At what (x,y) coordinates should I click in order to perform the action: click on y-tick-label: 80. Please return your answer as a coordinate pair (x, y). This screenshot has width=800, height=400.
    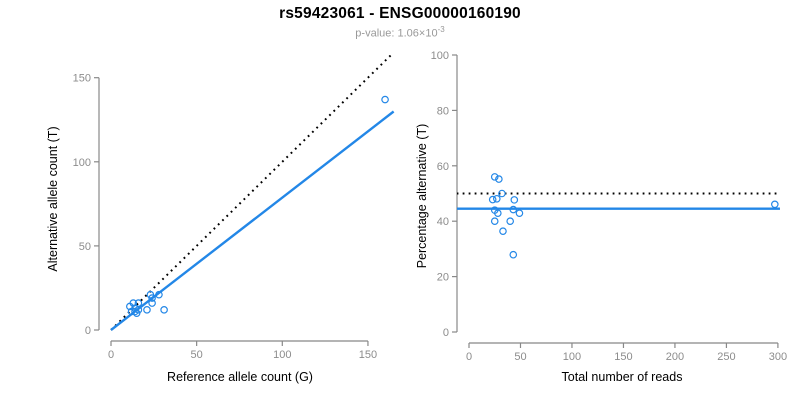
    Looking at the image, I should click on (443, 111).